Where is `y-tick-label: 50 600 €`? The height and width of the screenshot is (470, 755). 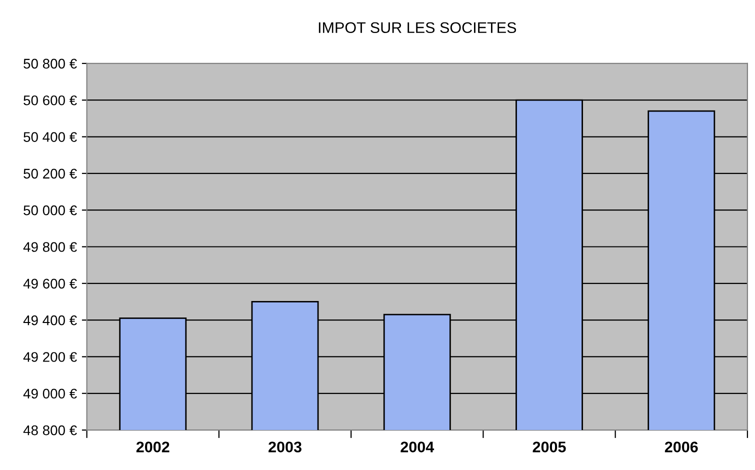
y-tick-label: 50 600 € is located at coordinates (50, 100).